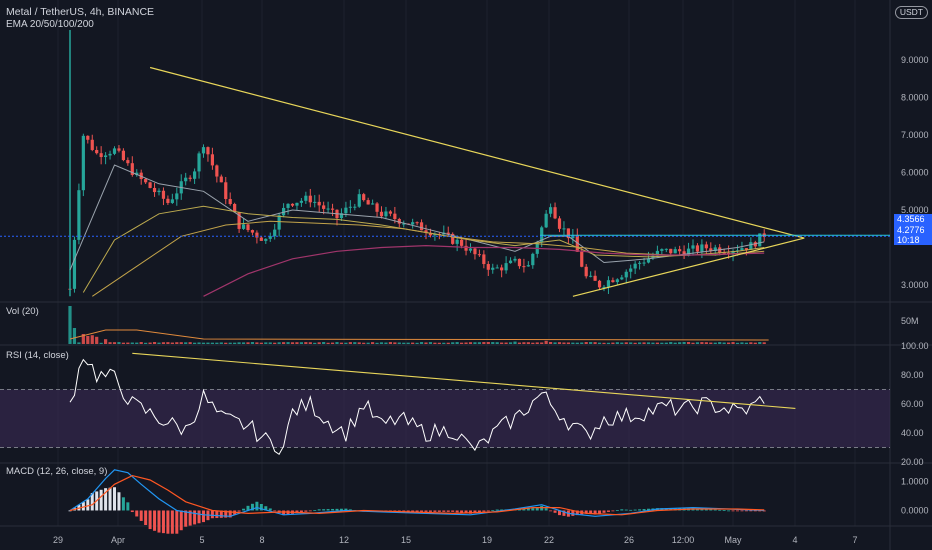 The image size is (932, 550). What do you see at coordinates (80, 12) in the screenshot?
I see `symbol-title: Metal / TetherUS, 4h, BINANCE` at bounding box center [80, 12].